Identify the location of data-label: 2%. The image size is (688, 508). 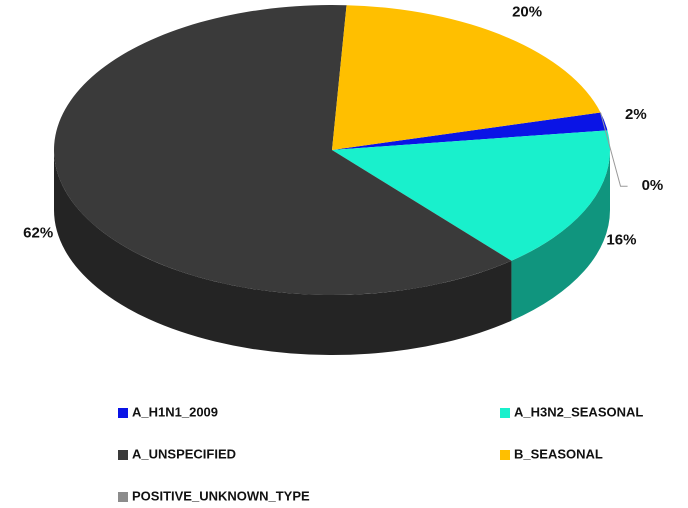
(636, 114).